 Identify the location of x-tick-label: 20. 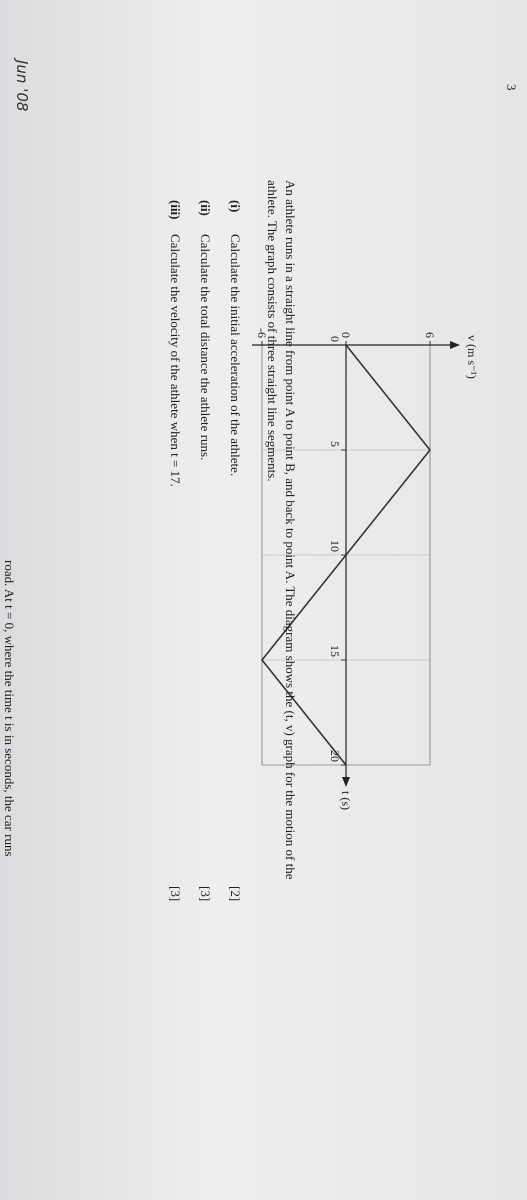
(335, 756).